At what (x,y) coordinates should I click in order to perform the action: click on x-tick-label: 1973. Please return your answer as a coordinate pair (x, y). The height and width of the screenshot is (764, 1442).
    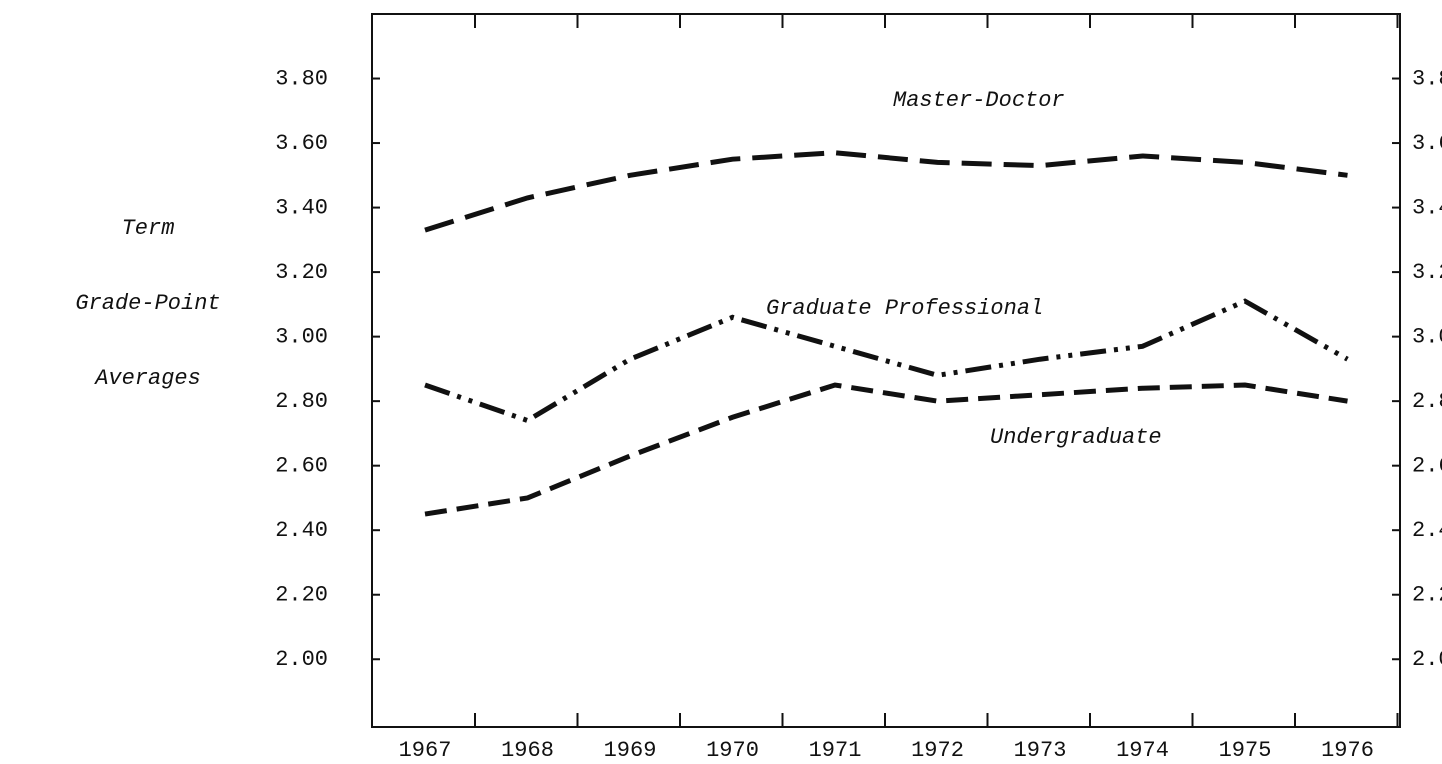
    Looking at the image, I should click on (1040, 750).